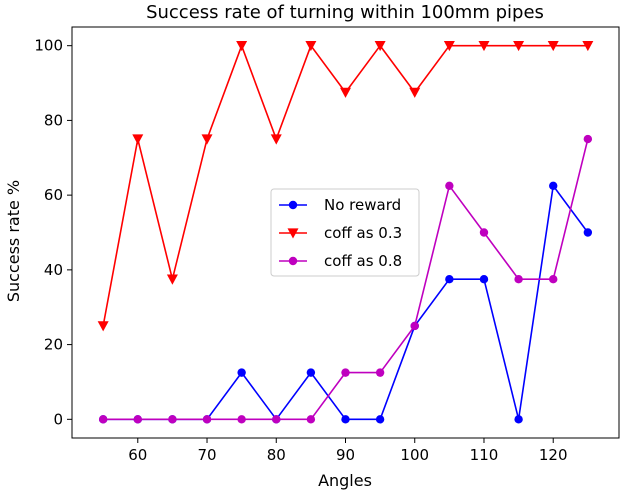 The width and height of the screenshot is (627, 493). I want to click on x-tick-label: 120, so click(553, 455).